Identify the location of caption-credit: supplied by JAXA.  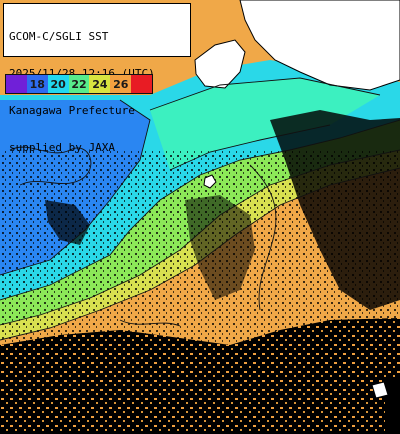
(62, 148).